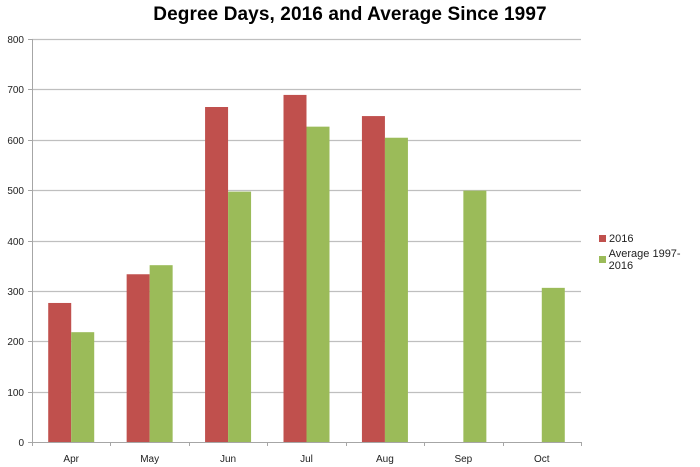  What do you see at coordinates (217, 274) in the screenshot?
I see `bar-jun-2016` at bounding box center [217, 274].